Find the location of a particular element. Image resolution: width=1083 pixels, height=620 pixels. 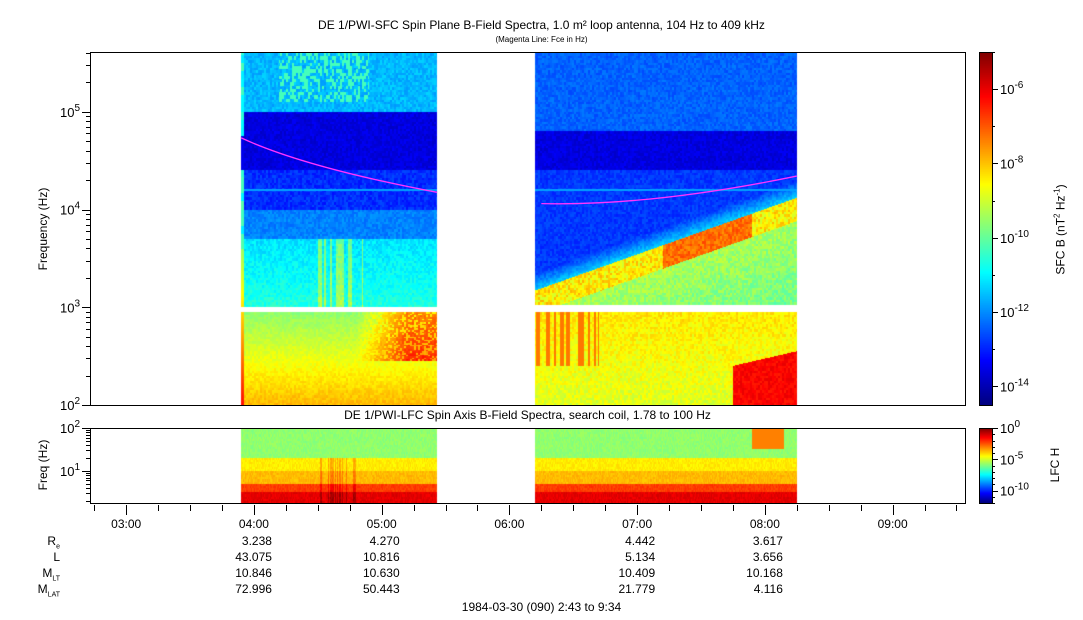

colorbar-tick-label: 10⁰ is located at coordinates (1010, 427).